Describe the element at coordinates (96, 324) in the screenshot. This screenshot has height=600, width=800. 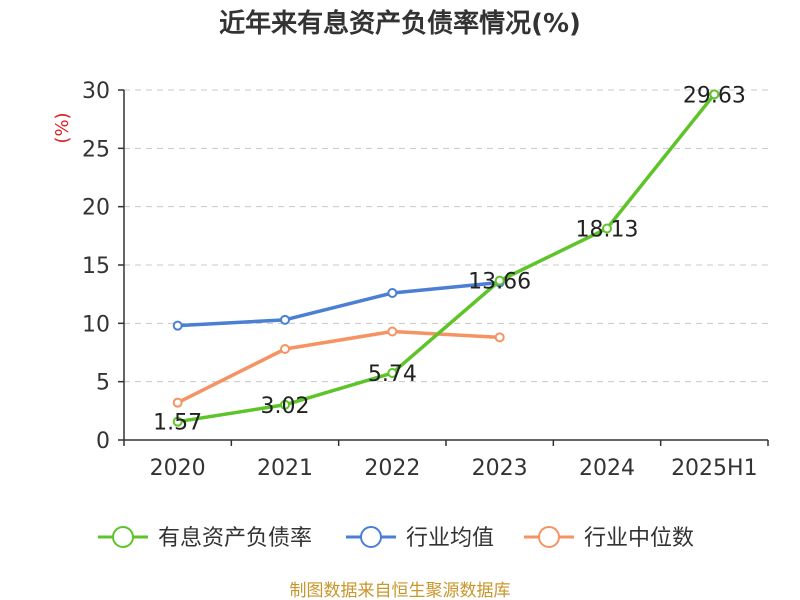
I see `y-tick-label: 10` at that location.